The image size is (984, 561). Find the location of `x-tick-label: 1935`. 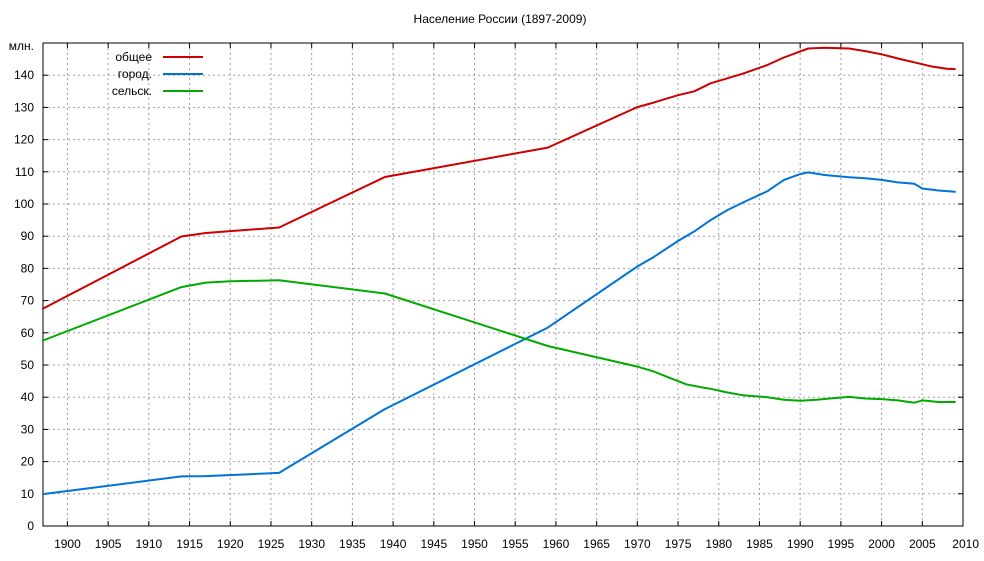

x-tick-label: 1935 is located at coordinates (352, 544).